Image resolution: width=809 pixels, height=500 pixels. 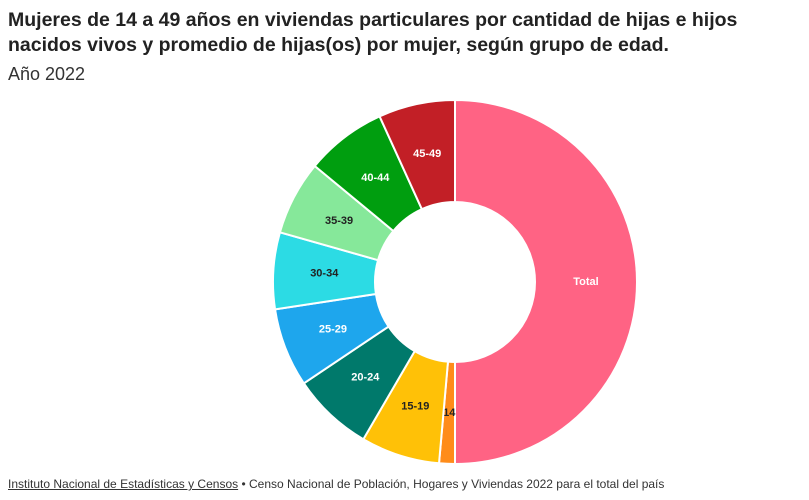 What do you see at coordinates (339, 221) in the screenshot?
I see `slice-label-35-39: 35-39` at bounding box center [339, 221].